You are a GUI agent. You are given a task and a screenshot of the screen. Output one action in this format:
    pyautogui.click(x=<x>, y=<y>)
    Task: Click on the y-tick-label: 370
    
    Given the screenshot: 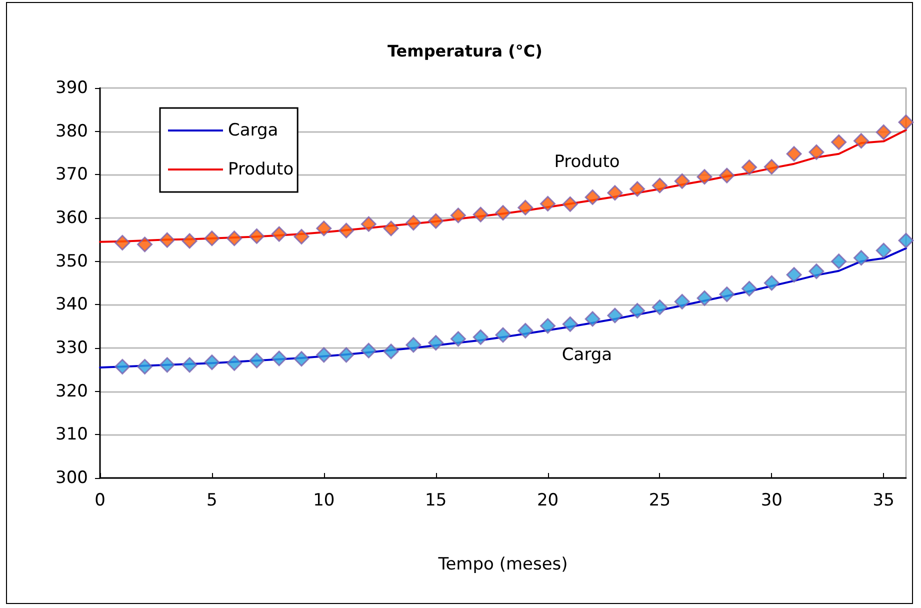 What is the action you would take?
    pyautogui.click(x=72, y=174)
    